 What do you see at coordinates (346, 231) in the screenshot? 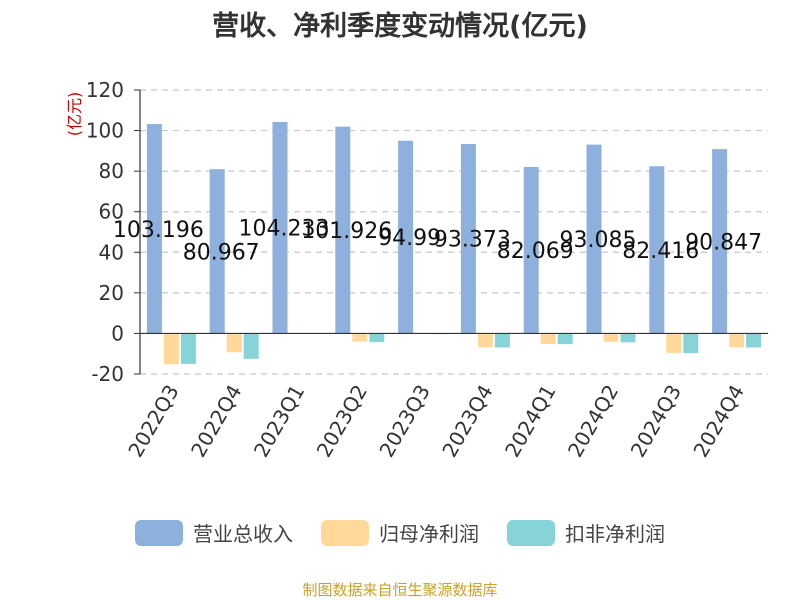
I see `data-label: 101.926` at bounding box center [346, 231].